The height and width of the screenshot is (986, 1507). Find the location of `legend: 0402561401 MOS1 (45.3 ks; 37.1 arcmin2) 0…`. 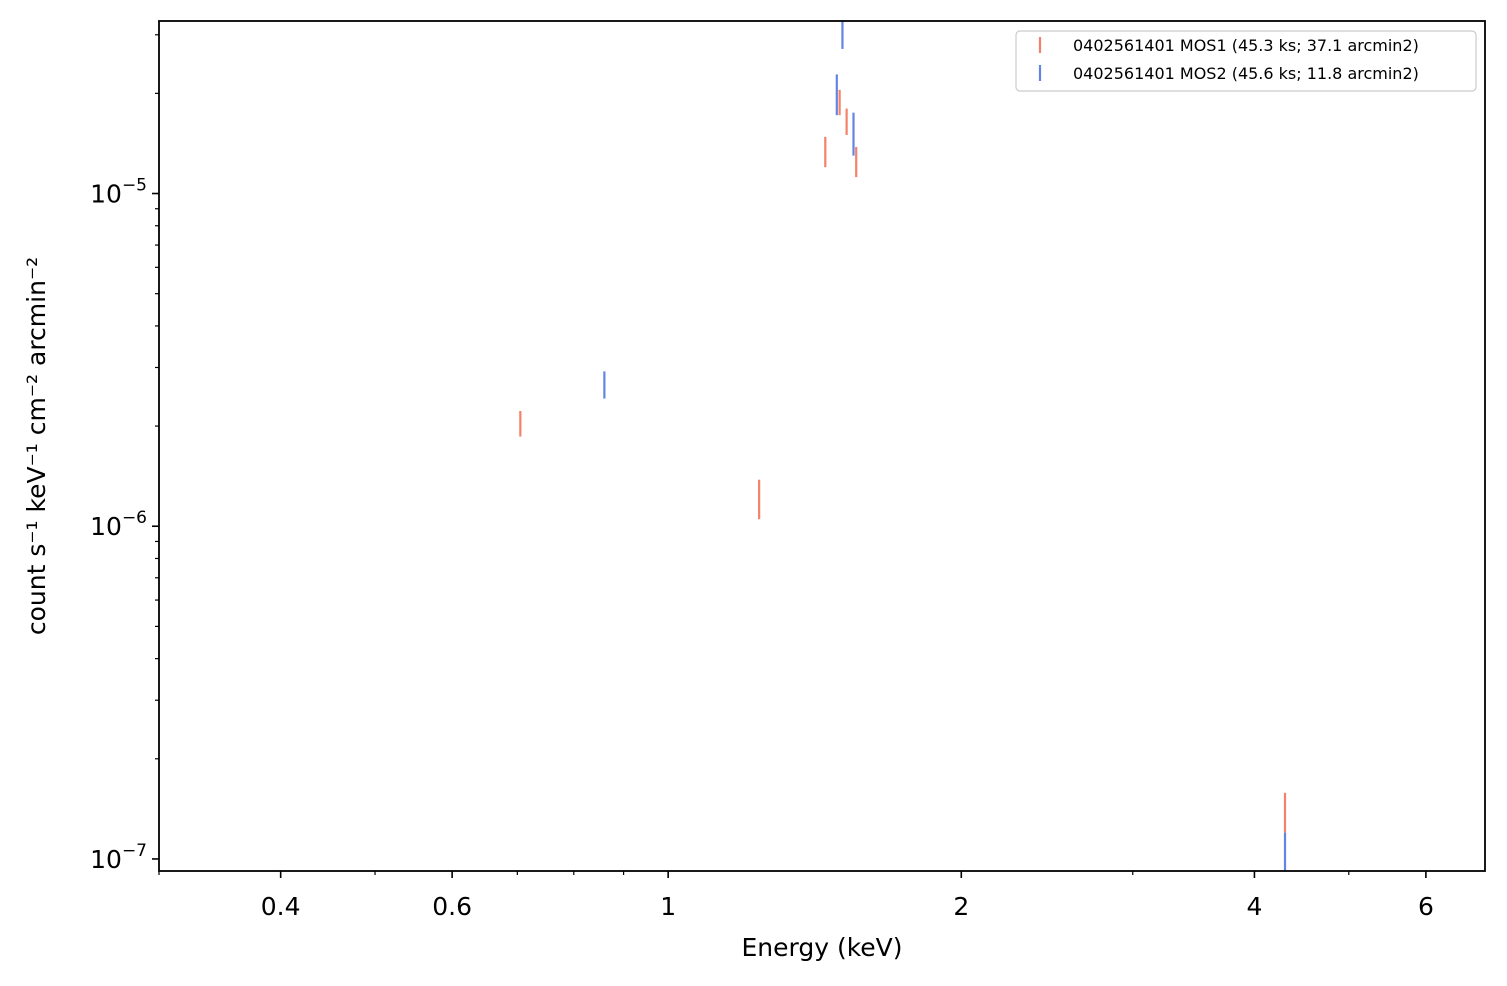

legend: 0402561401 MOS1 (45.3 ks; 37.1 arcmin2) 0… is located at coordinates (1246, 61).